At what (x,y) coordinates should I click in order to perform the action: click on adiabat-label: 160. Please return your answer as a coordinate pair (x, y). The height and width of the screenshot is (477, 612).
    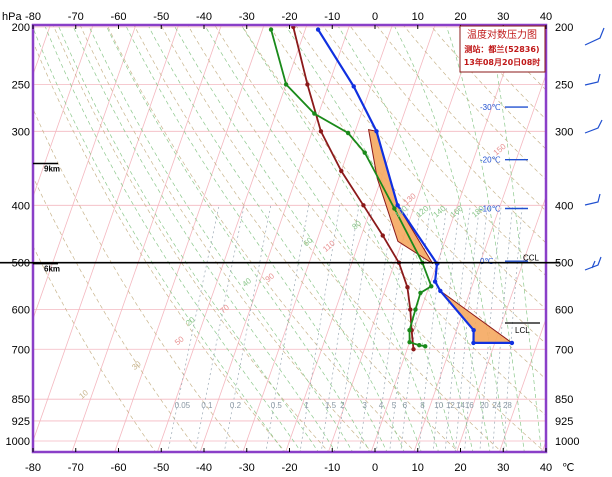
    Looking at the image, I should click on (457, 212).